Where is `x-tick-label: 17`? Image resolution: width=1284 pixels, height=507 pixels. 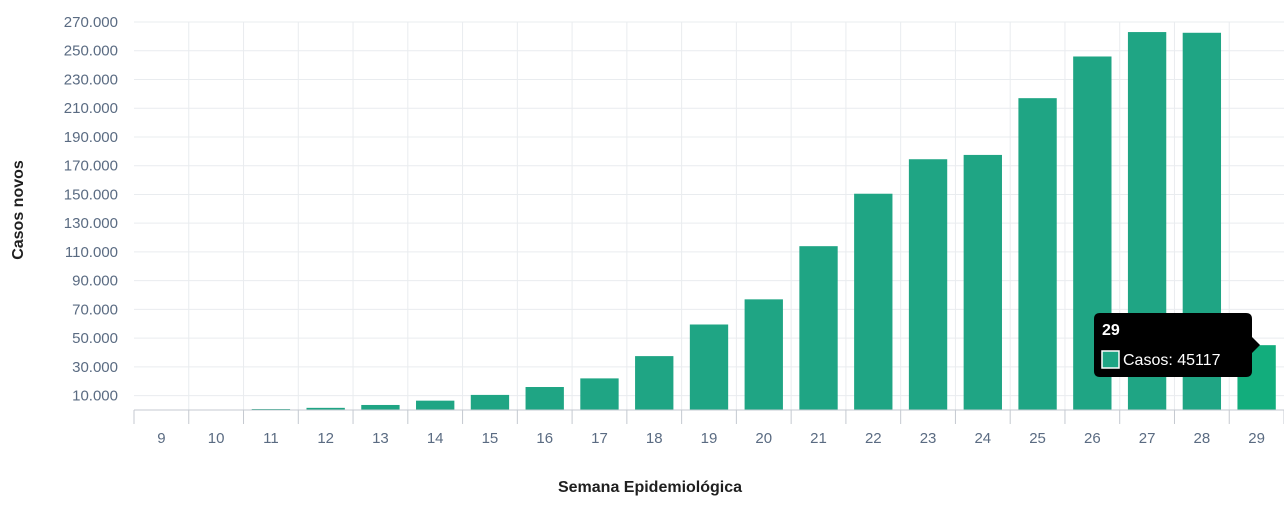 x-tick-label: 17 is located at coordinates (599, 438).